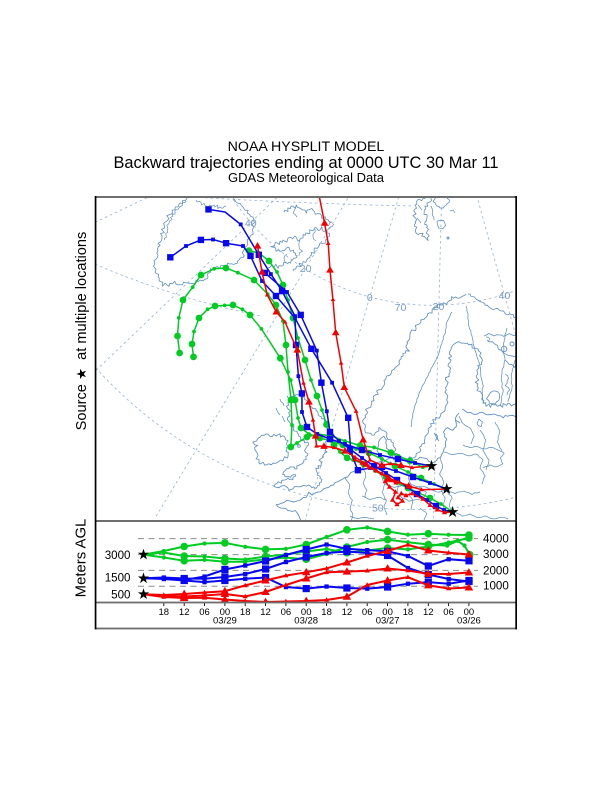 The height and width of the screenshot is (792, 612). What do you see at coordinates (225, 621) in the screenshot?
I see `svg-text: 03/29` at bounding box center [225, 621].